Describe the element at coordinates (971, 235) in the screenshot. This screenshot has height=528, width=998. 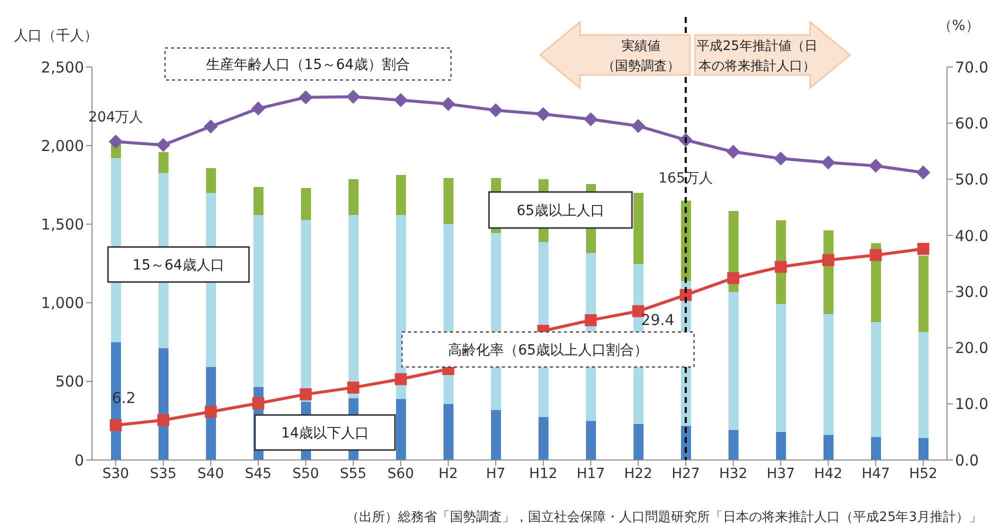
I see `y2-tick-label: 40.0` at that location.